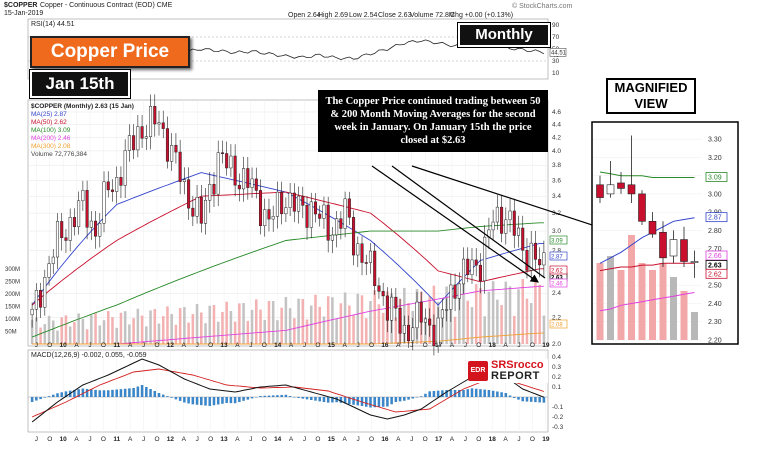 This screenshot has height=449, width=768. Describe the element at coordinates (546, 345) in the screenshot. I see `price-x-label: 19` at that location.